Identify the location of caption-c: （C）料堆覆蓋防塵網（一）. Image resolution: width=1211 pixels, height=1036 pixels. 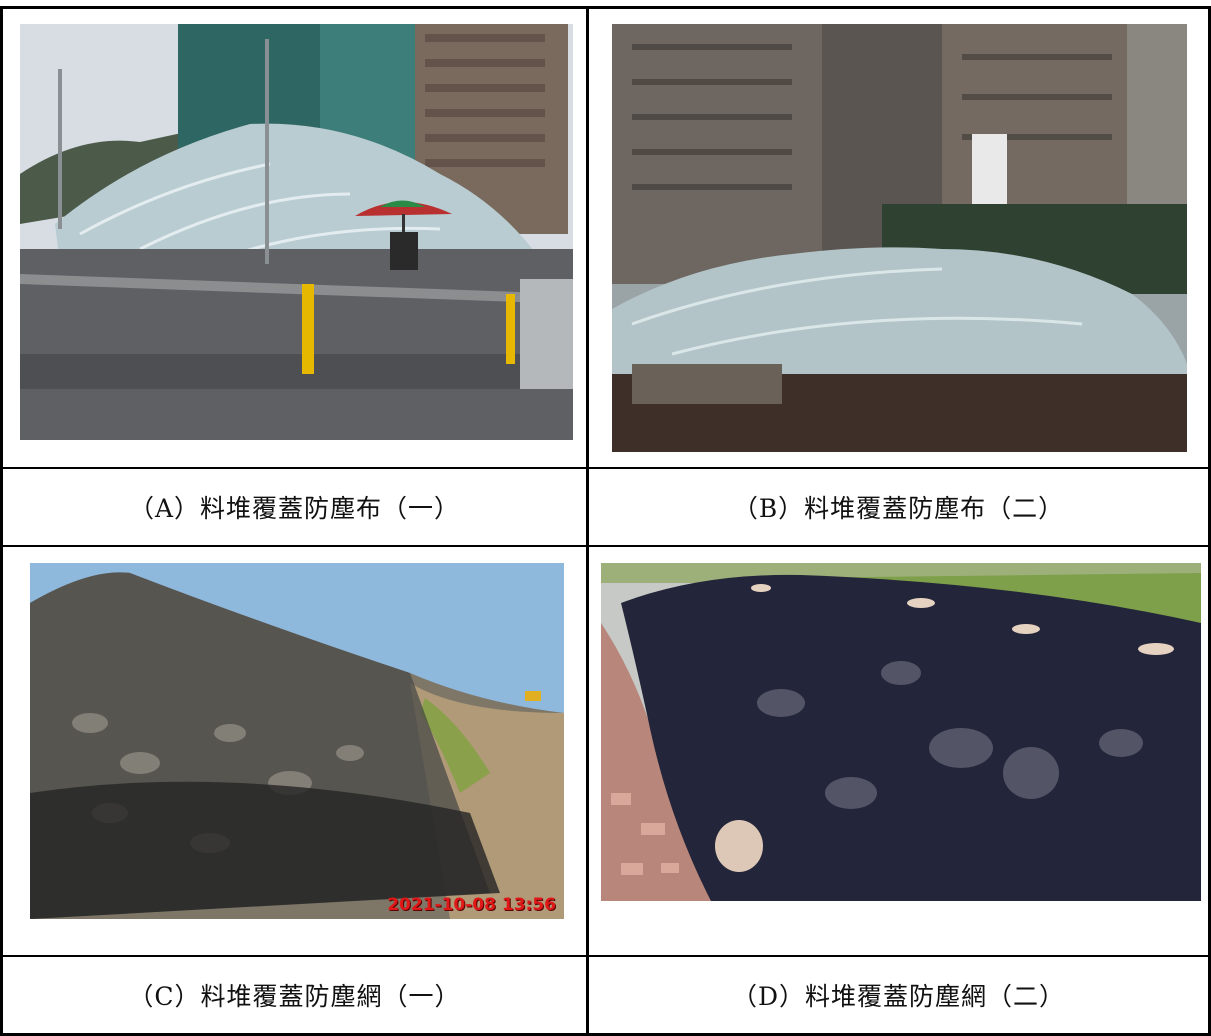
(294, 996).